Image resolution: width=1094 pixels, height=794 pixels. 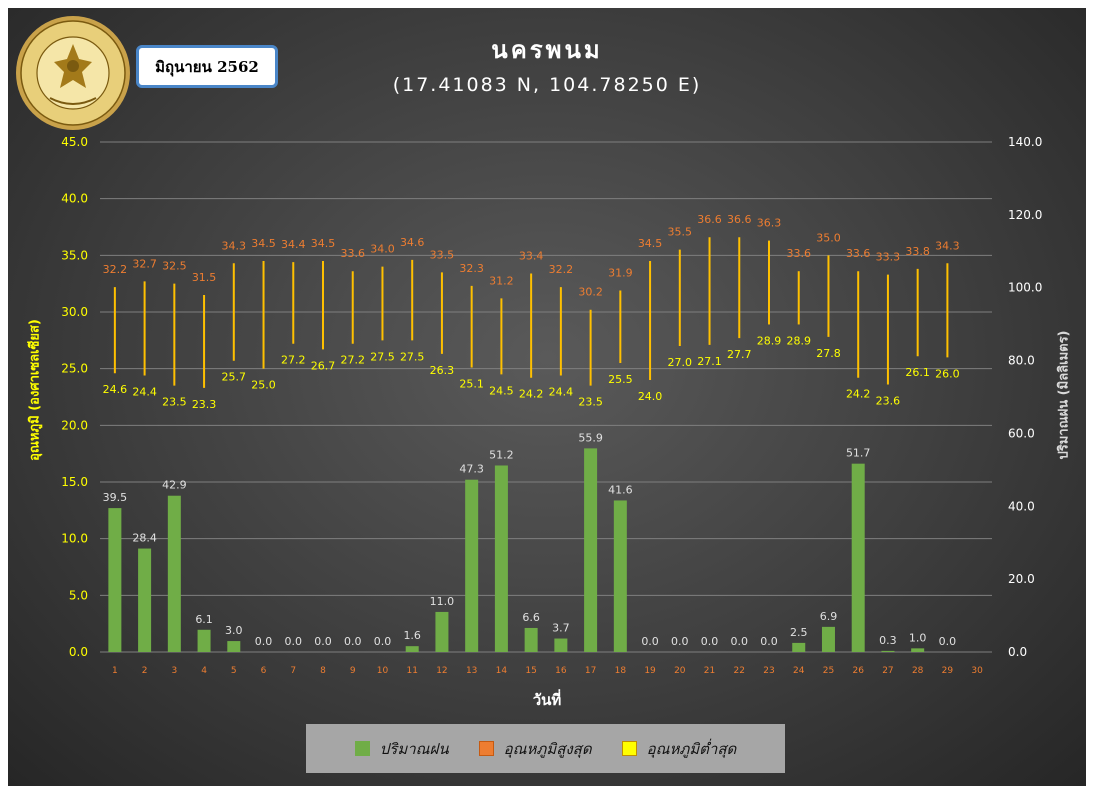 What do you see at coordinates (74, 142) in the screenshot?
I see `y-tick-left: 45.0` at bounding box center [74, 142].